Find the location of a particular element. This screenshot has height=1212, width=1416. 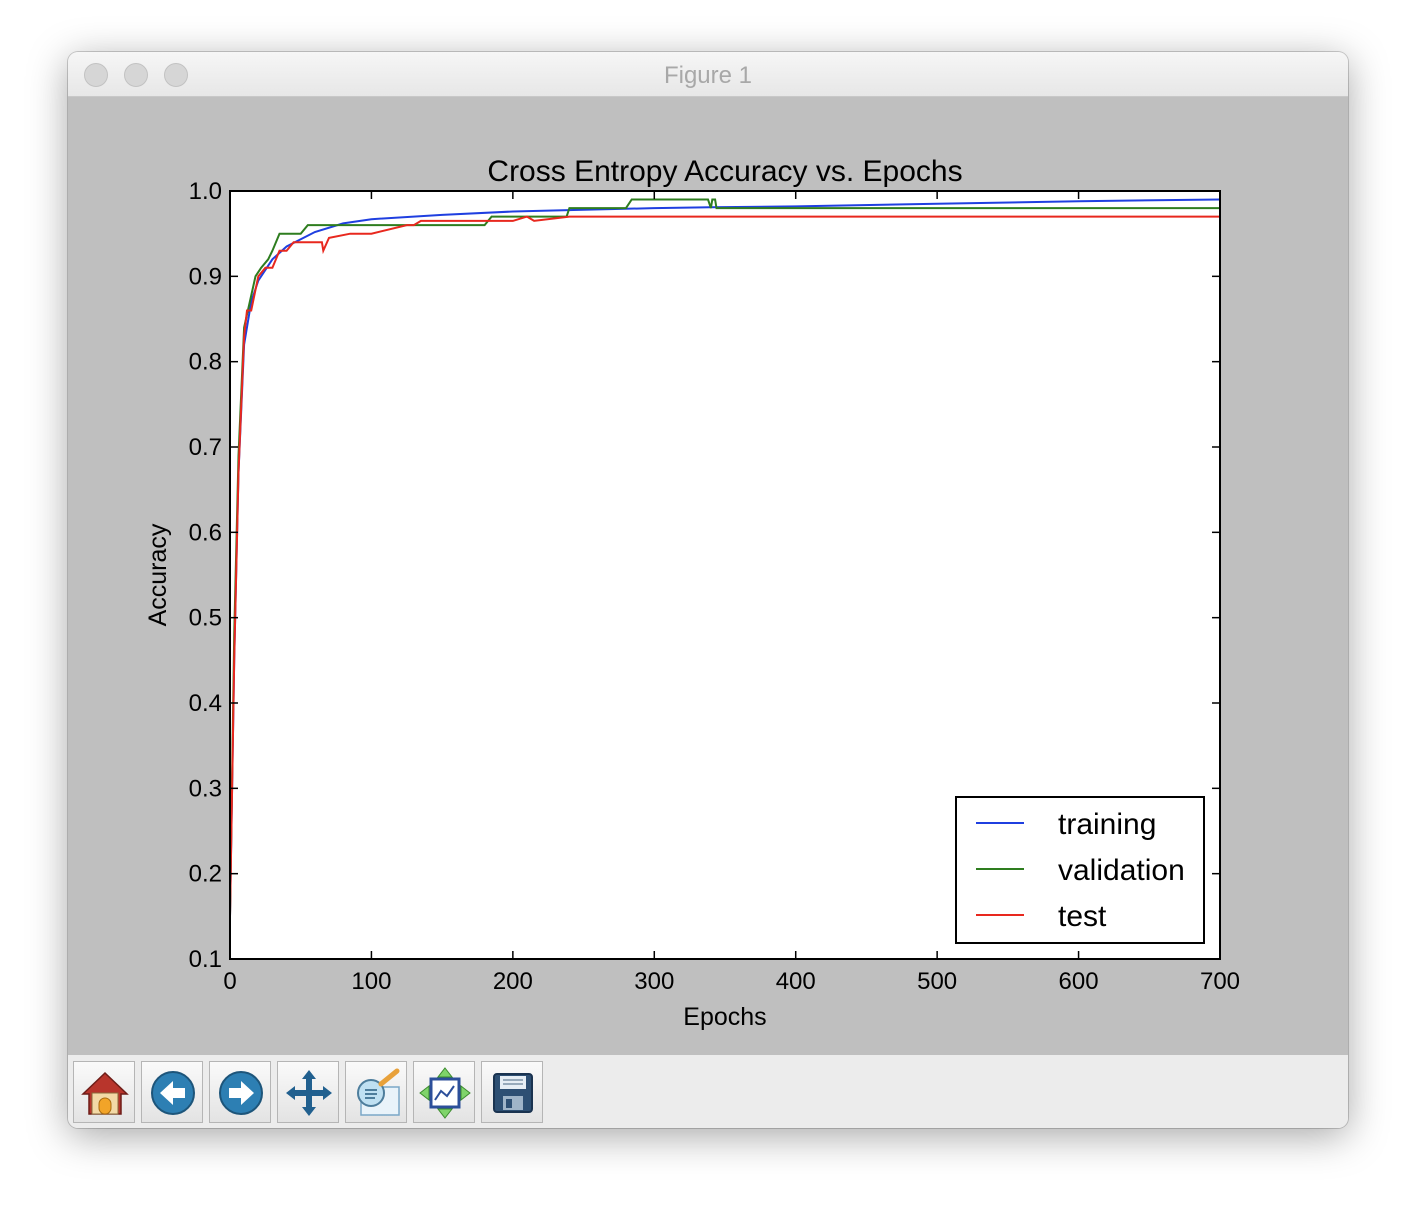

title-bar: Figure 1 is located at coordinates (708, 74).